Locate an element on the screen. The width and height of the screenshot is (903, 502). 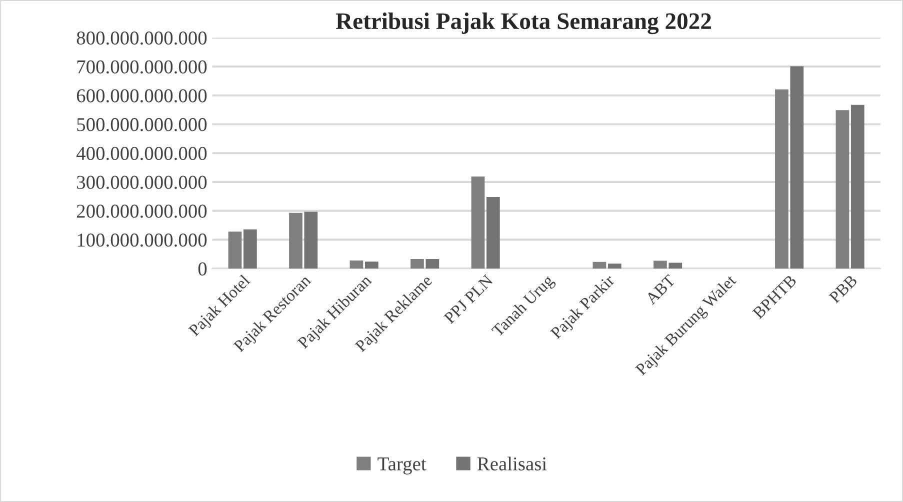
legend-label: Target is located at coordinates (402, 466).